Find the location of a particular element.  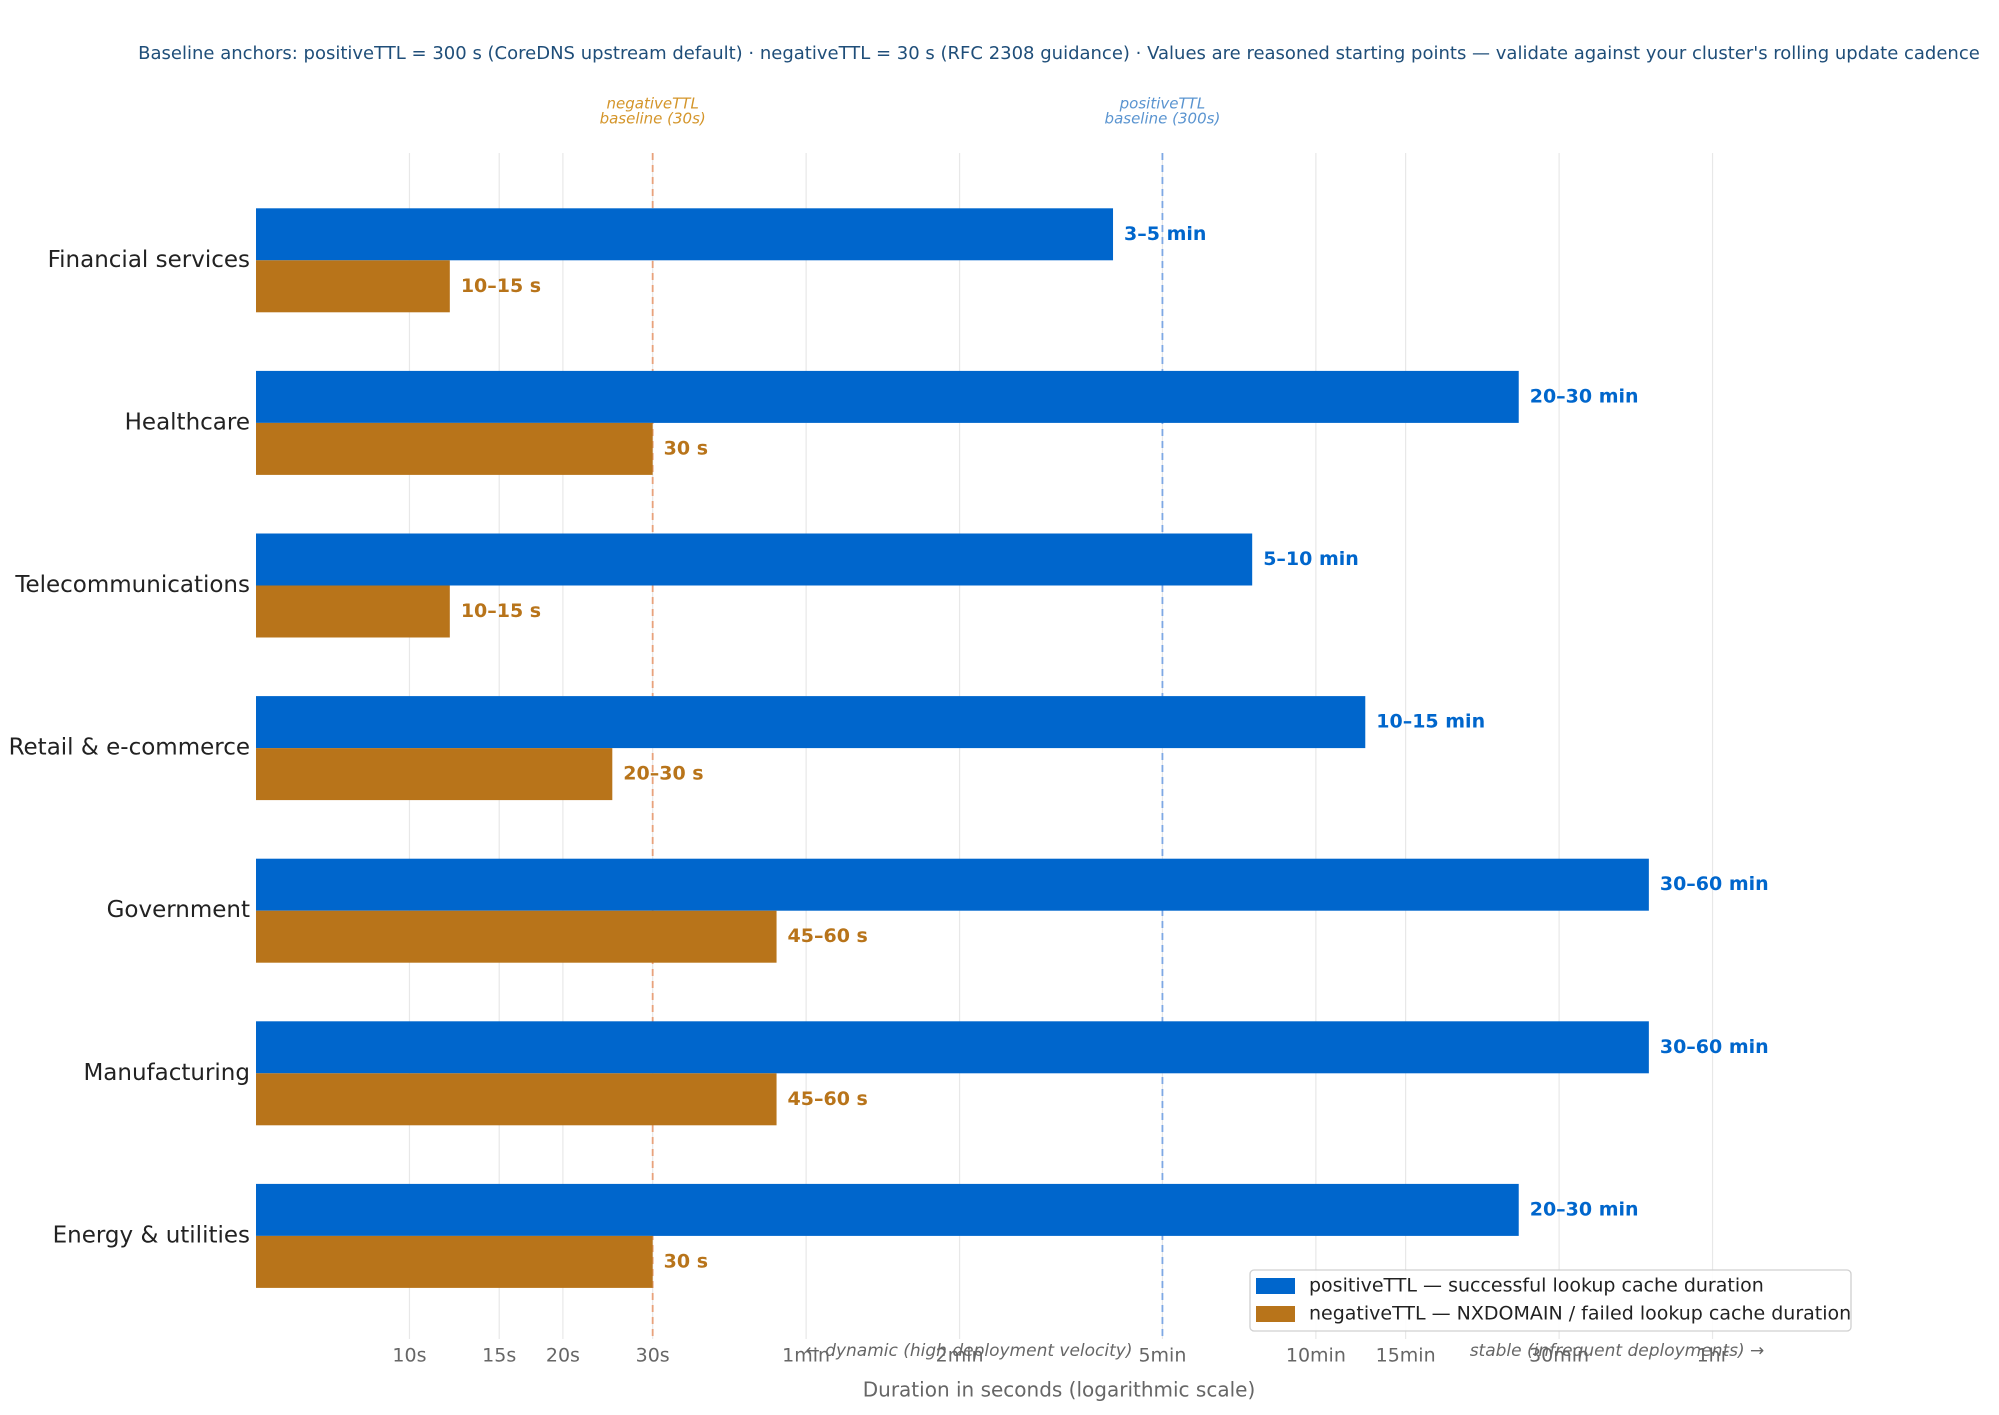

legend-box is located at coordinates (1550, 1300).